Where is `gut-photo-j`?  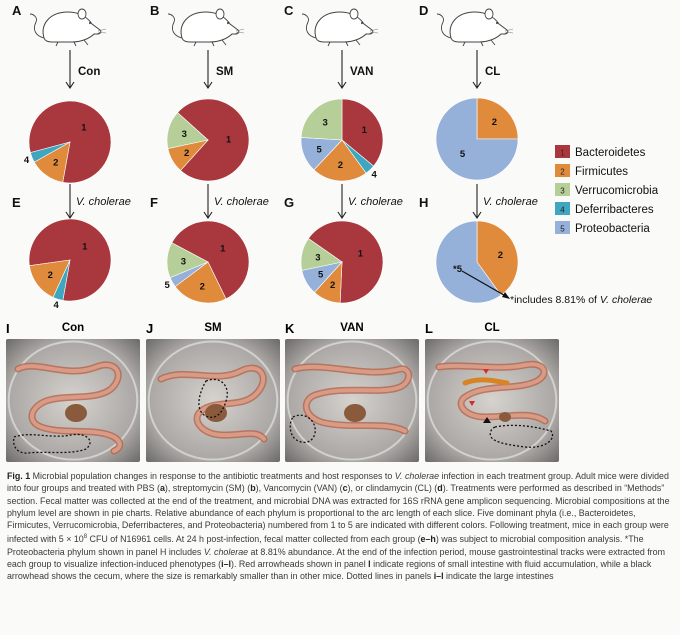 gut-photo-j is located at coordinates (213, 400).